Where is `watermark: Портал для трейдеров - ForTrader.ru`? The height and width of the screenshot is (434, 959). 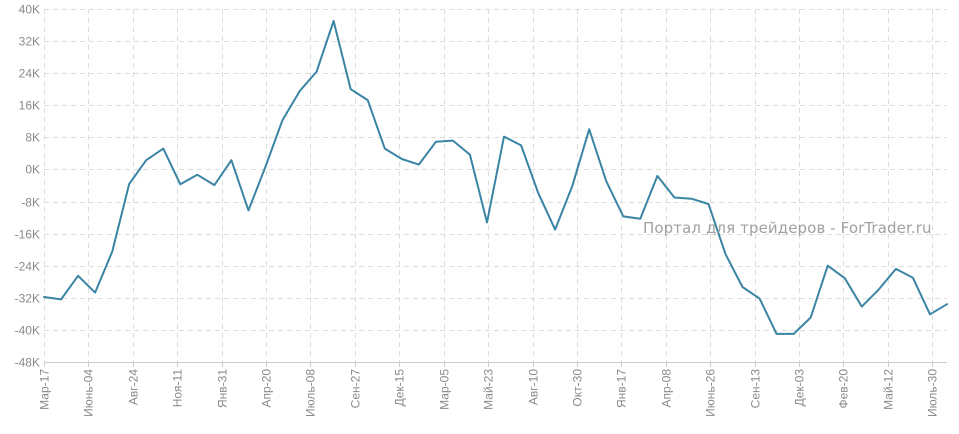 watermark: Портал для трейдеров - ForTrader.ru is located at coordinates (787, 228).